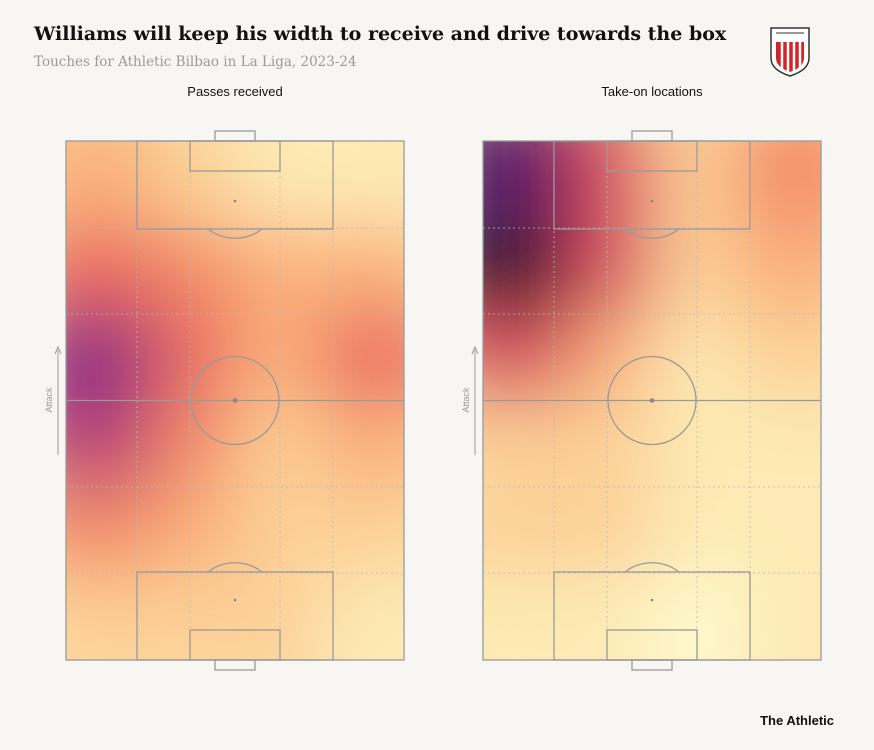  Describe the element at coordinates (790, 52) in the screenshot. I see `club-logo` at that location.